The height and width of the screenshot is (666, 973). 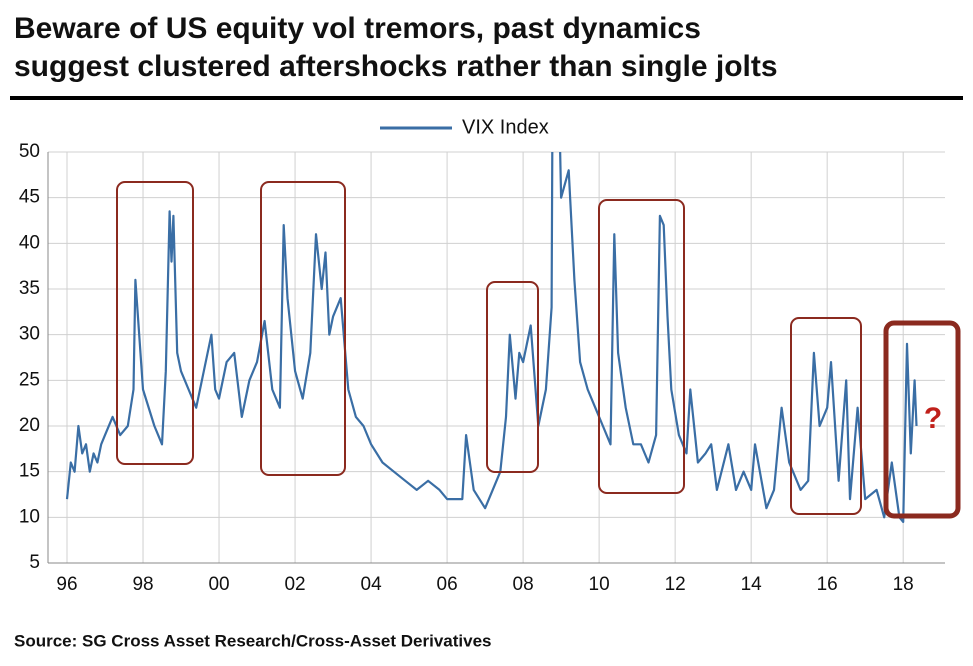 What do you see at coordinates (29, 151) in the screenshot?
I see `y-tick-label: 50` at bounding box center [29, 151].